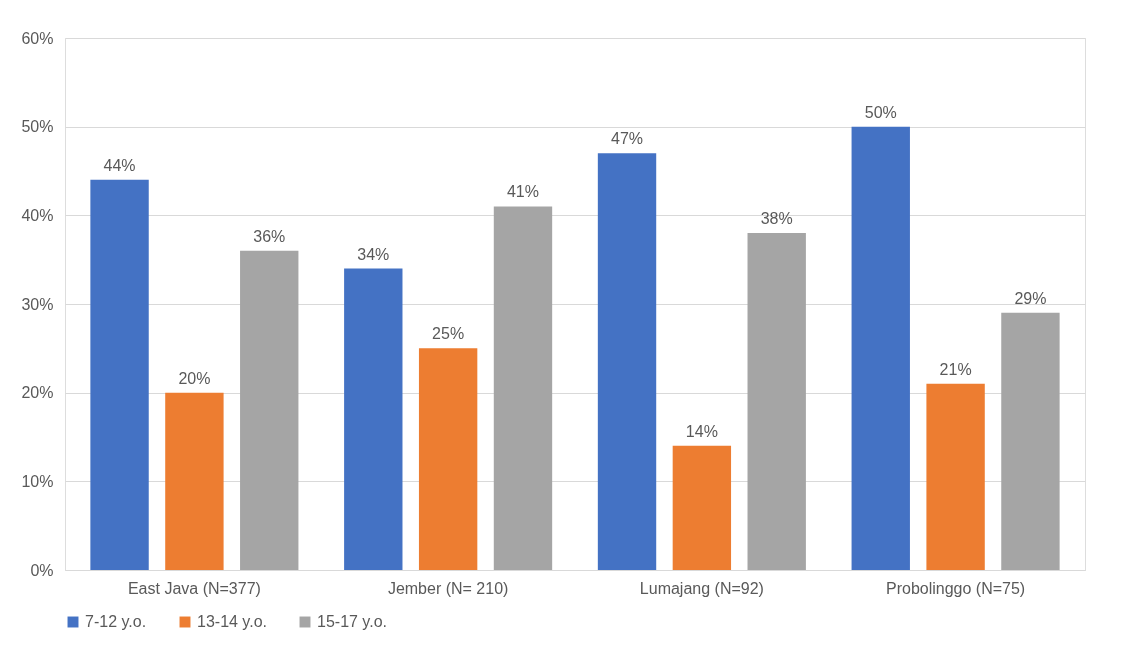 Image resolution: width=1127 pixels, height=653 pixels. What do you see at coordinates (880, 112) in the screenshot?
I see `data-label: 50%` at bounding box center [880, 112].